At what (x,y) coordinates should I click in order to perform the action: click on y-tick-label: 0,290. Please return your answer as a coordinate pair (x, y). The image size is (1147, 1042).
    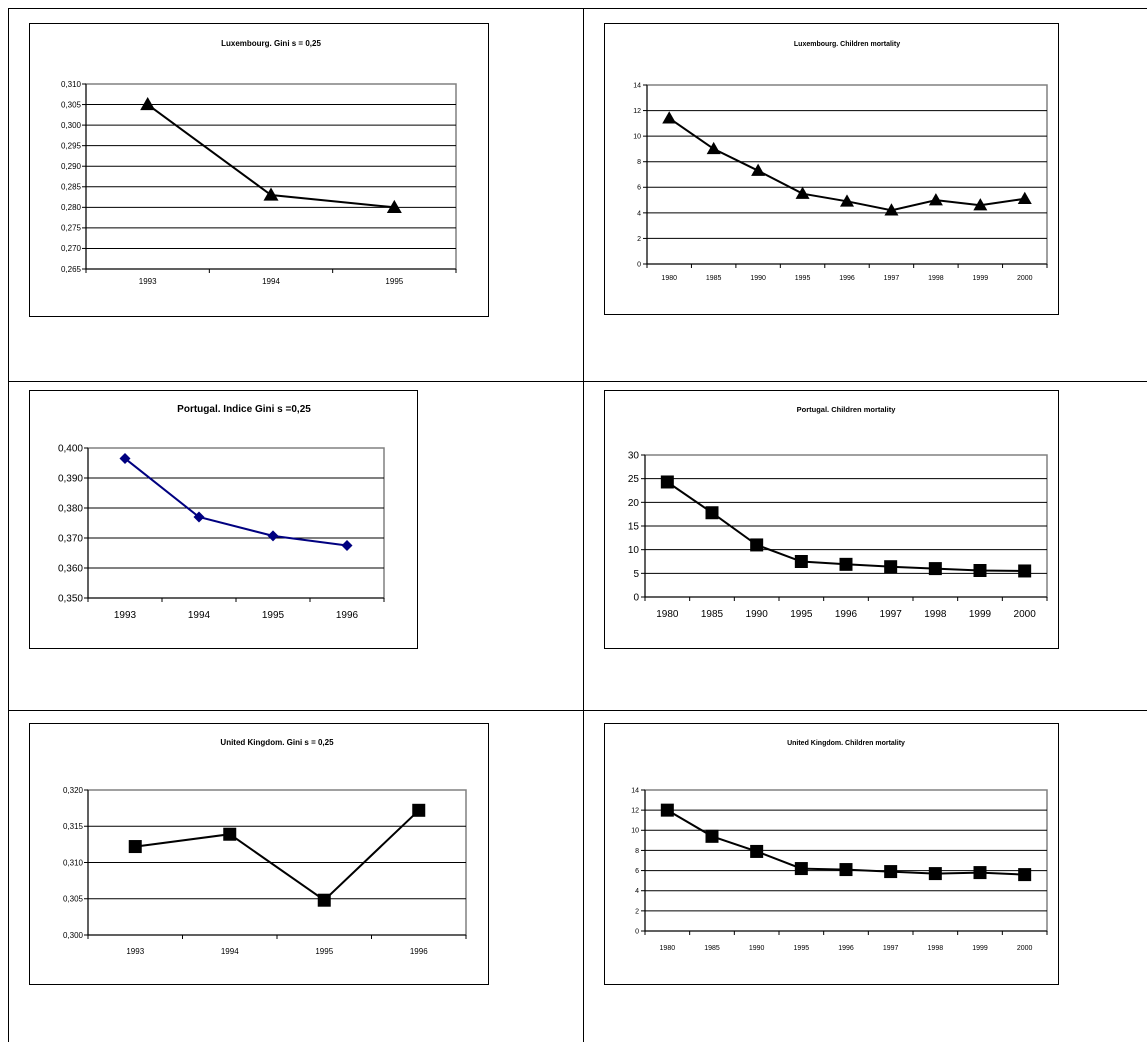
    Looking at the image, I should click on (71, 166).